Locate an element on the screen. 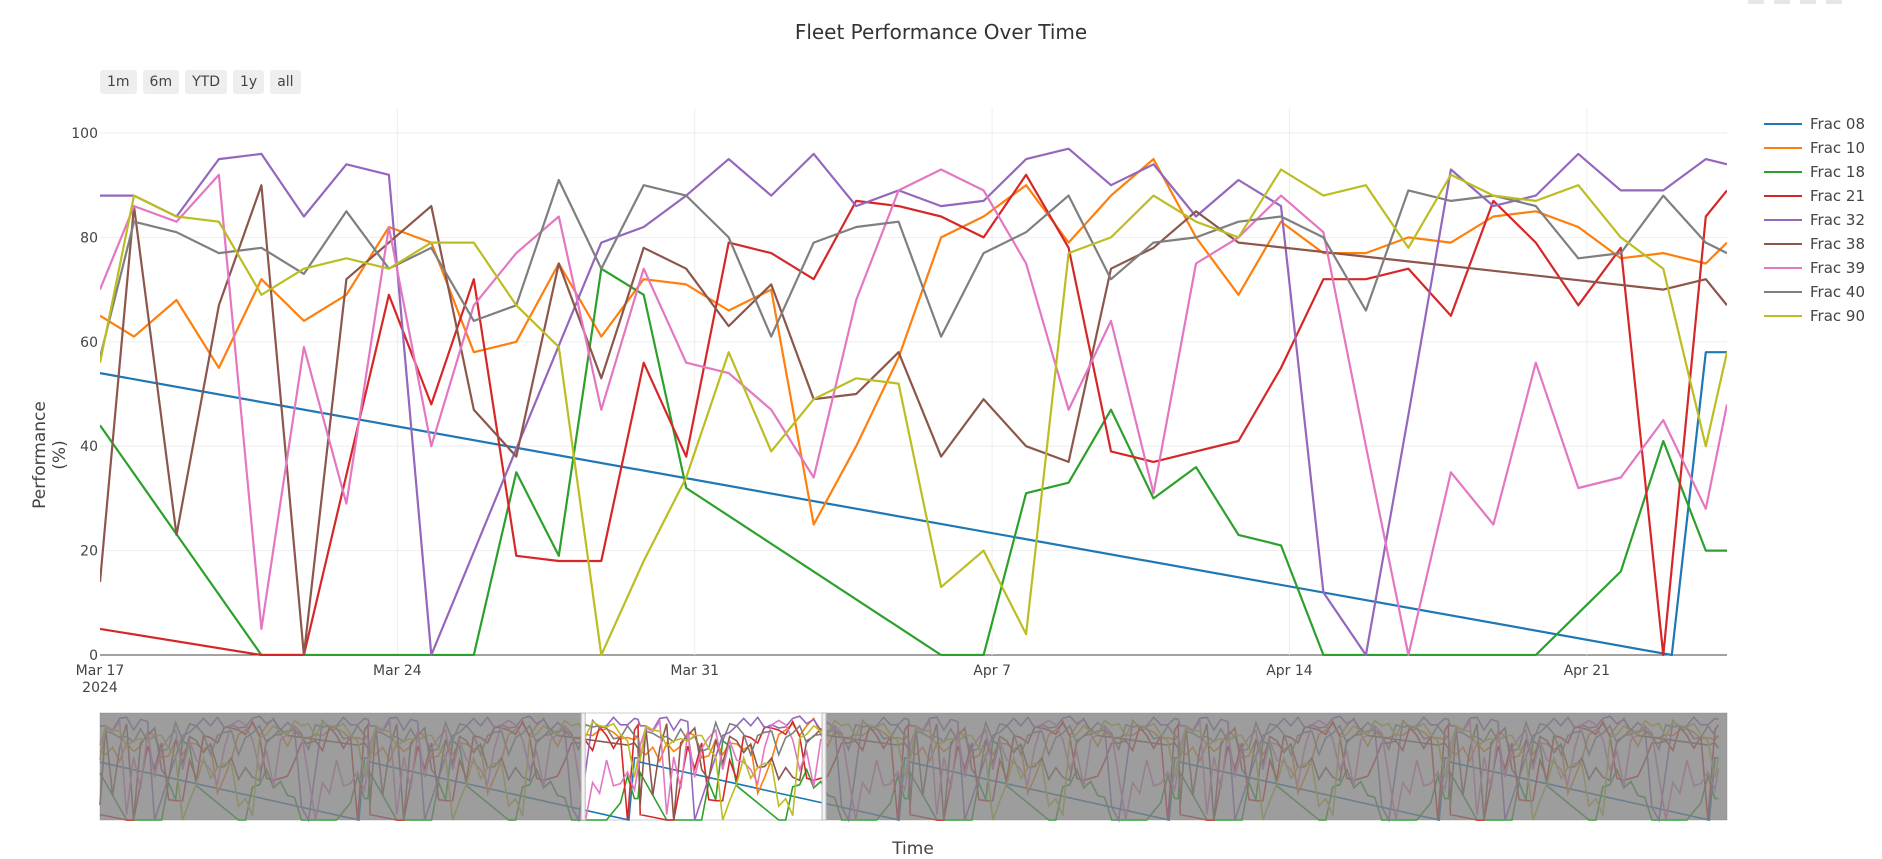 Image resolution: width=1882 pixels, height=859 pixels. x-tick-label: Apr 21 is located at coordinates (1587, 671).